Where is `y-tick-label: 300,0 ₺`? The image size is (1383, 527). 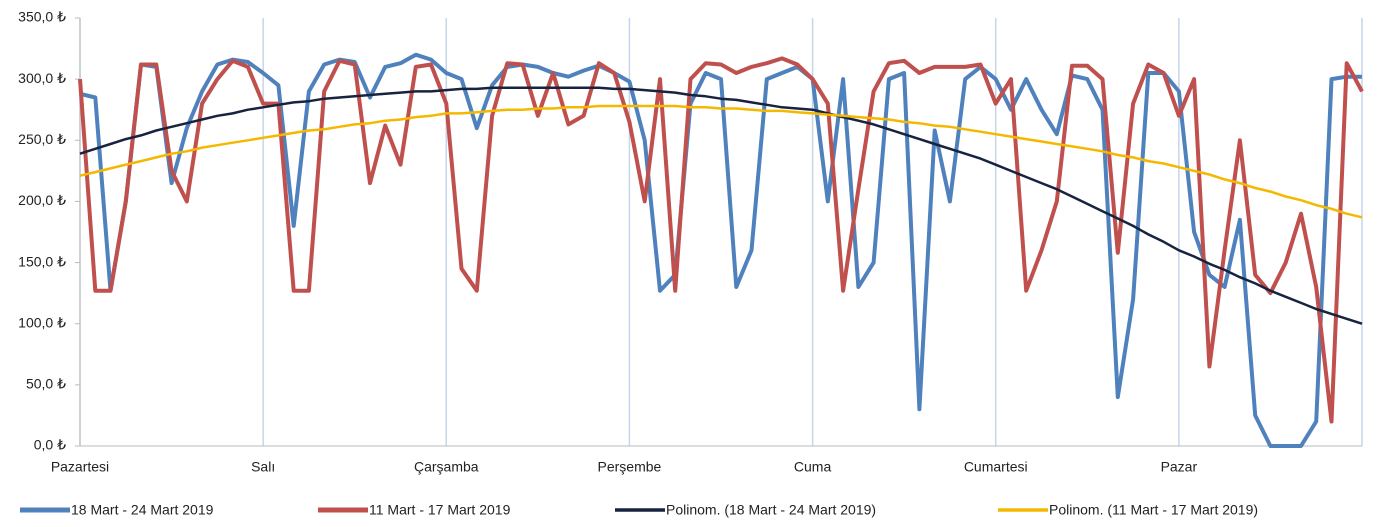 y-tick-label: 300,0 ₺ is located at coordinates (42, 78).